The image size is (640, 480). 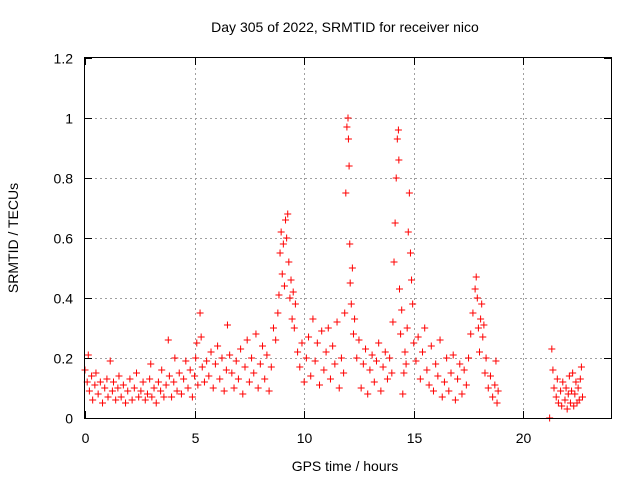 What do you see at coordinates (64, 179) in the screenshot?
I see `y-tick-label: 0.8` at bounding box center [64, 179].